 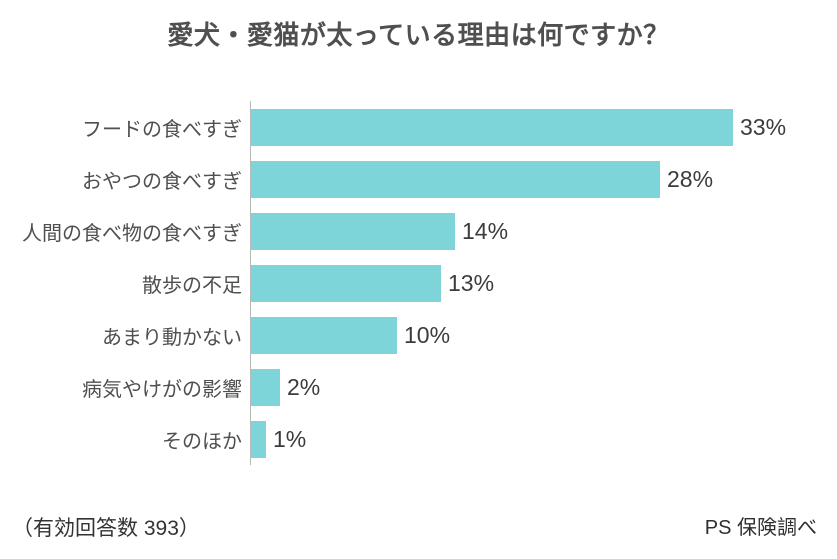 I want to click on bar-track: 1%, so click(x=278, y=439).